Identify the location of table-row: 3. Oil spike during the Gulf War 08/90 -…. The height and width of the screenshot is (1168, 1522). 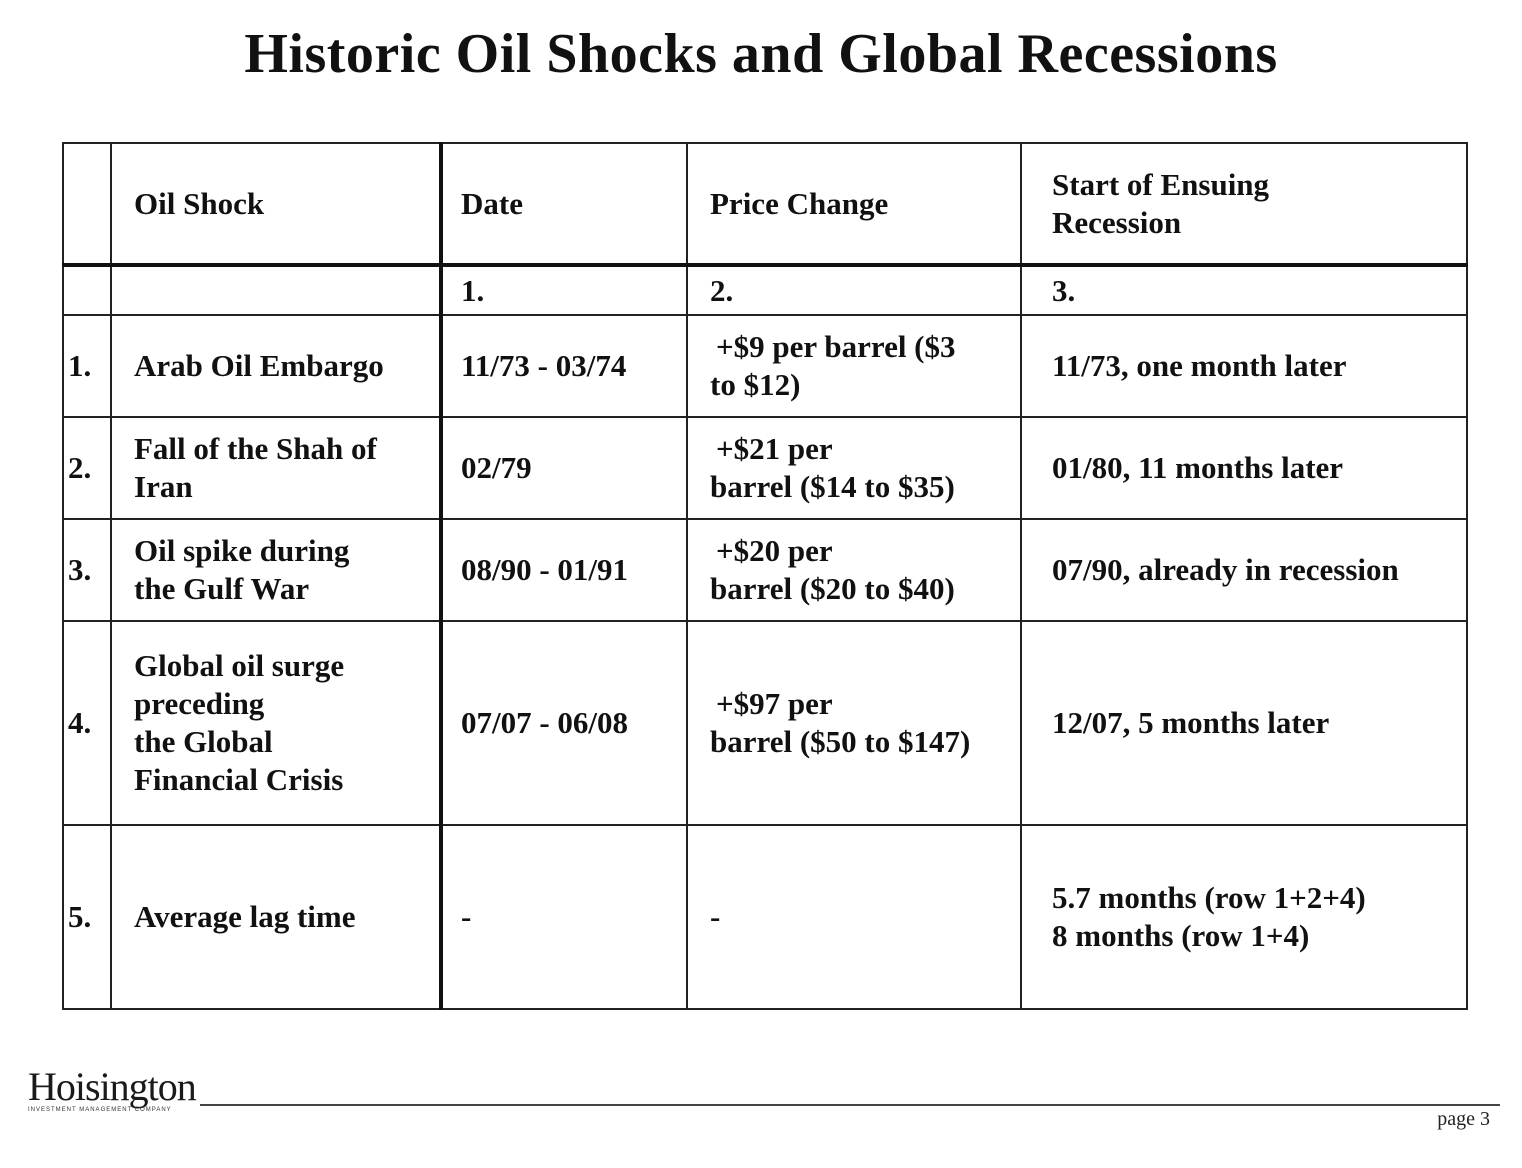
(765, 570).